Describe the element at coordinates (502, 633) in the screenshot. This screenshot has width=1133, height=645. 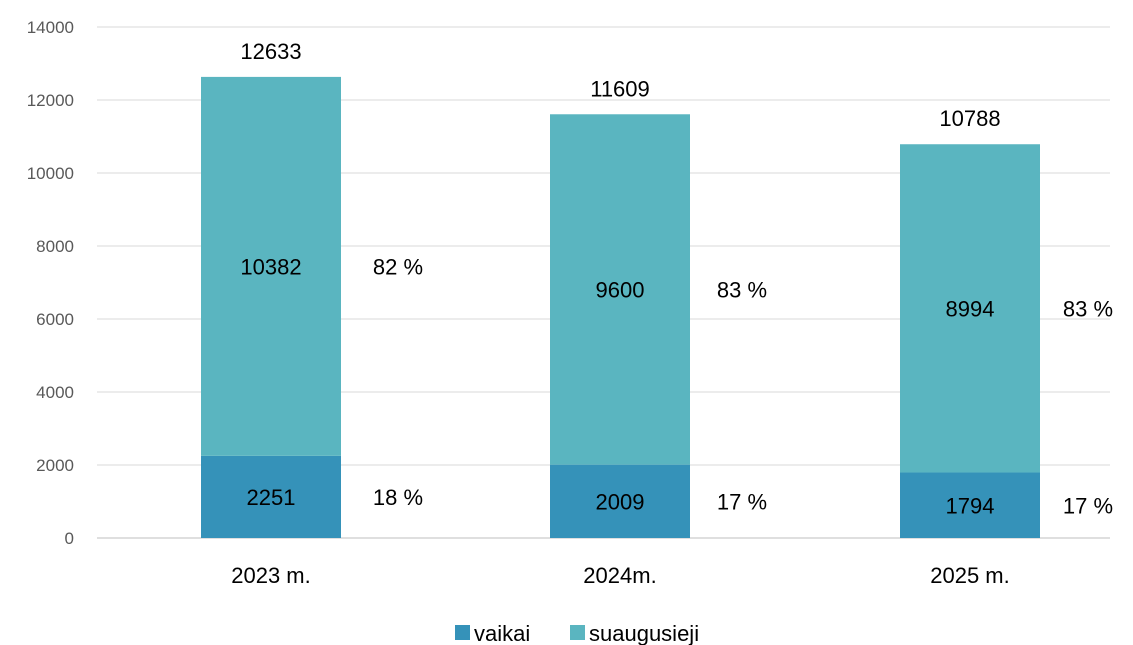
I see `legend-label: vaikai` at that location.